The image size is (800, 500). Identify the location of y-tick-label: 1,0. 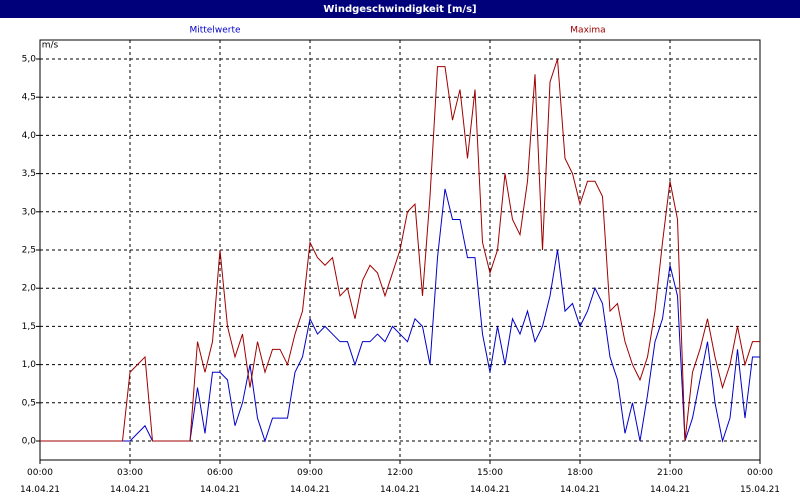
(29, 365).